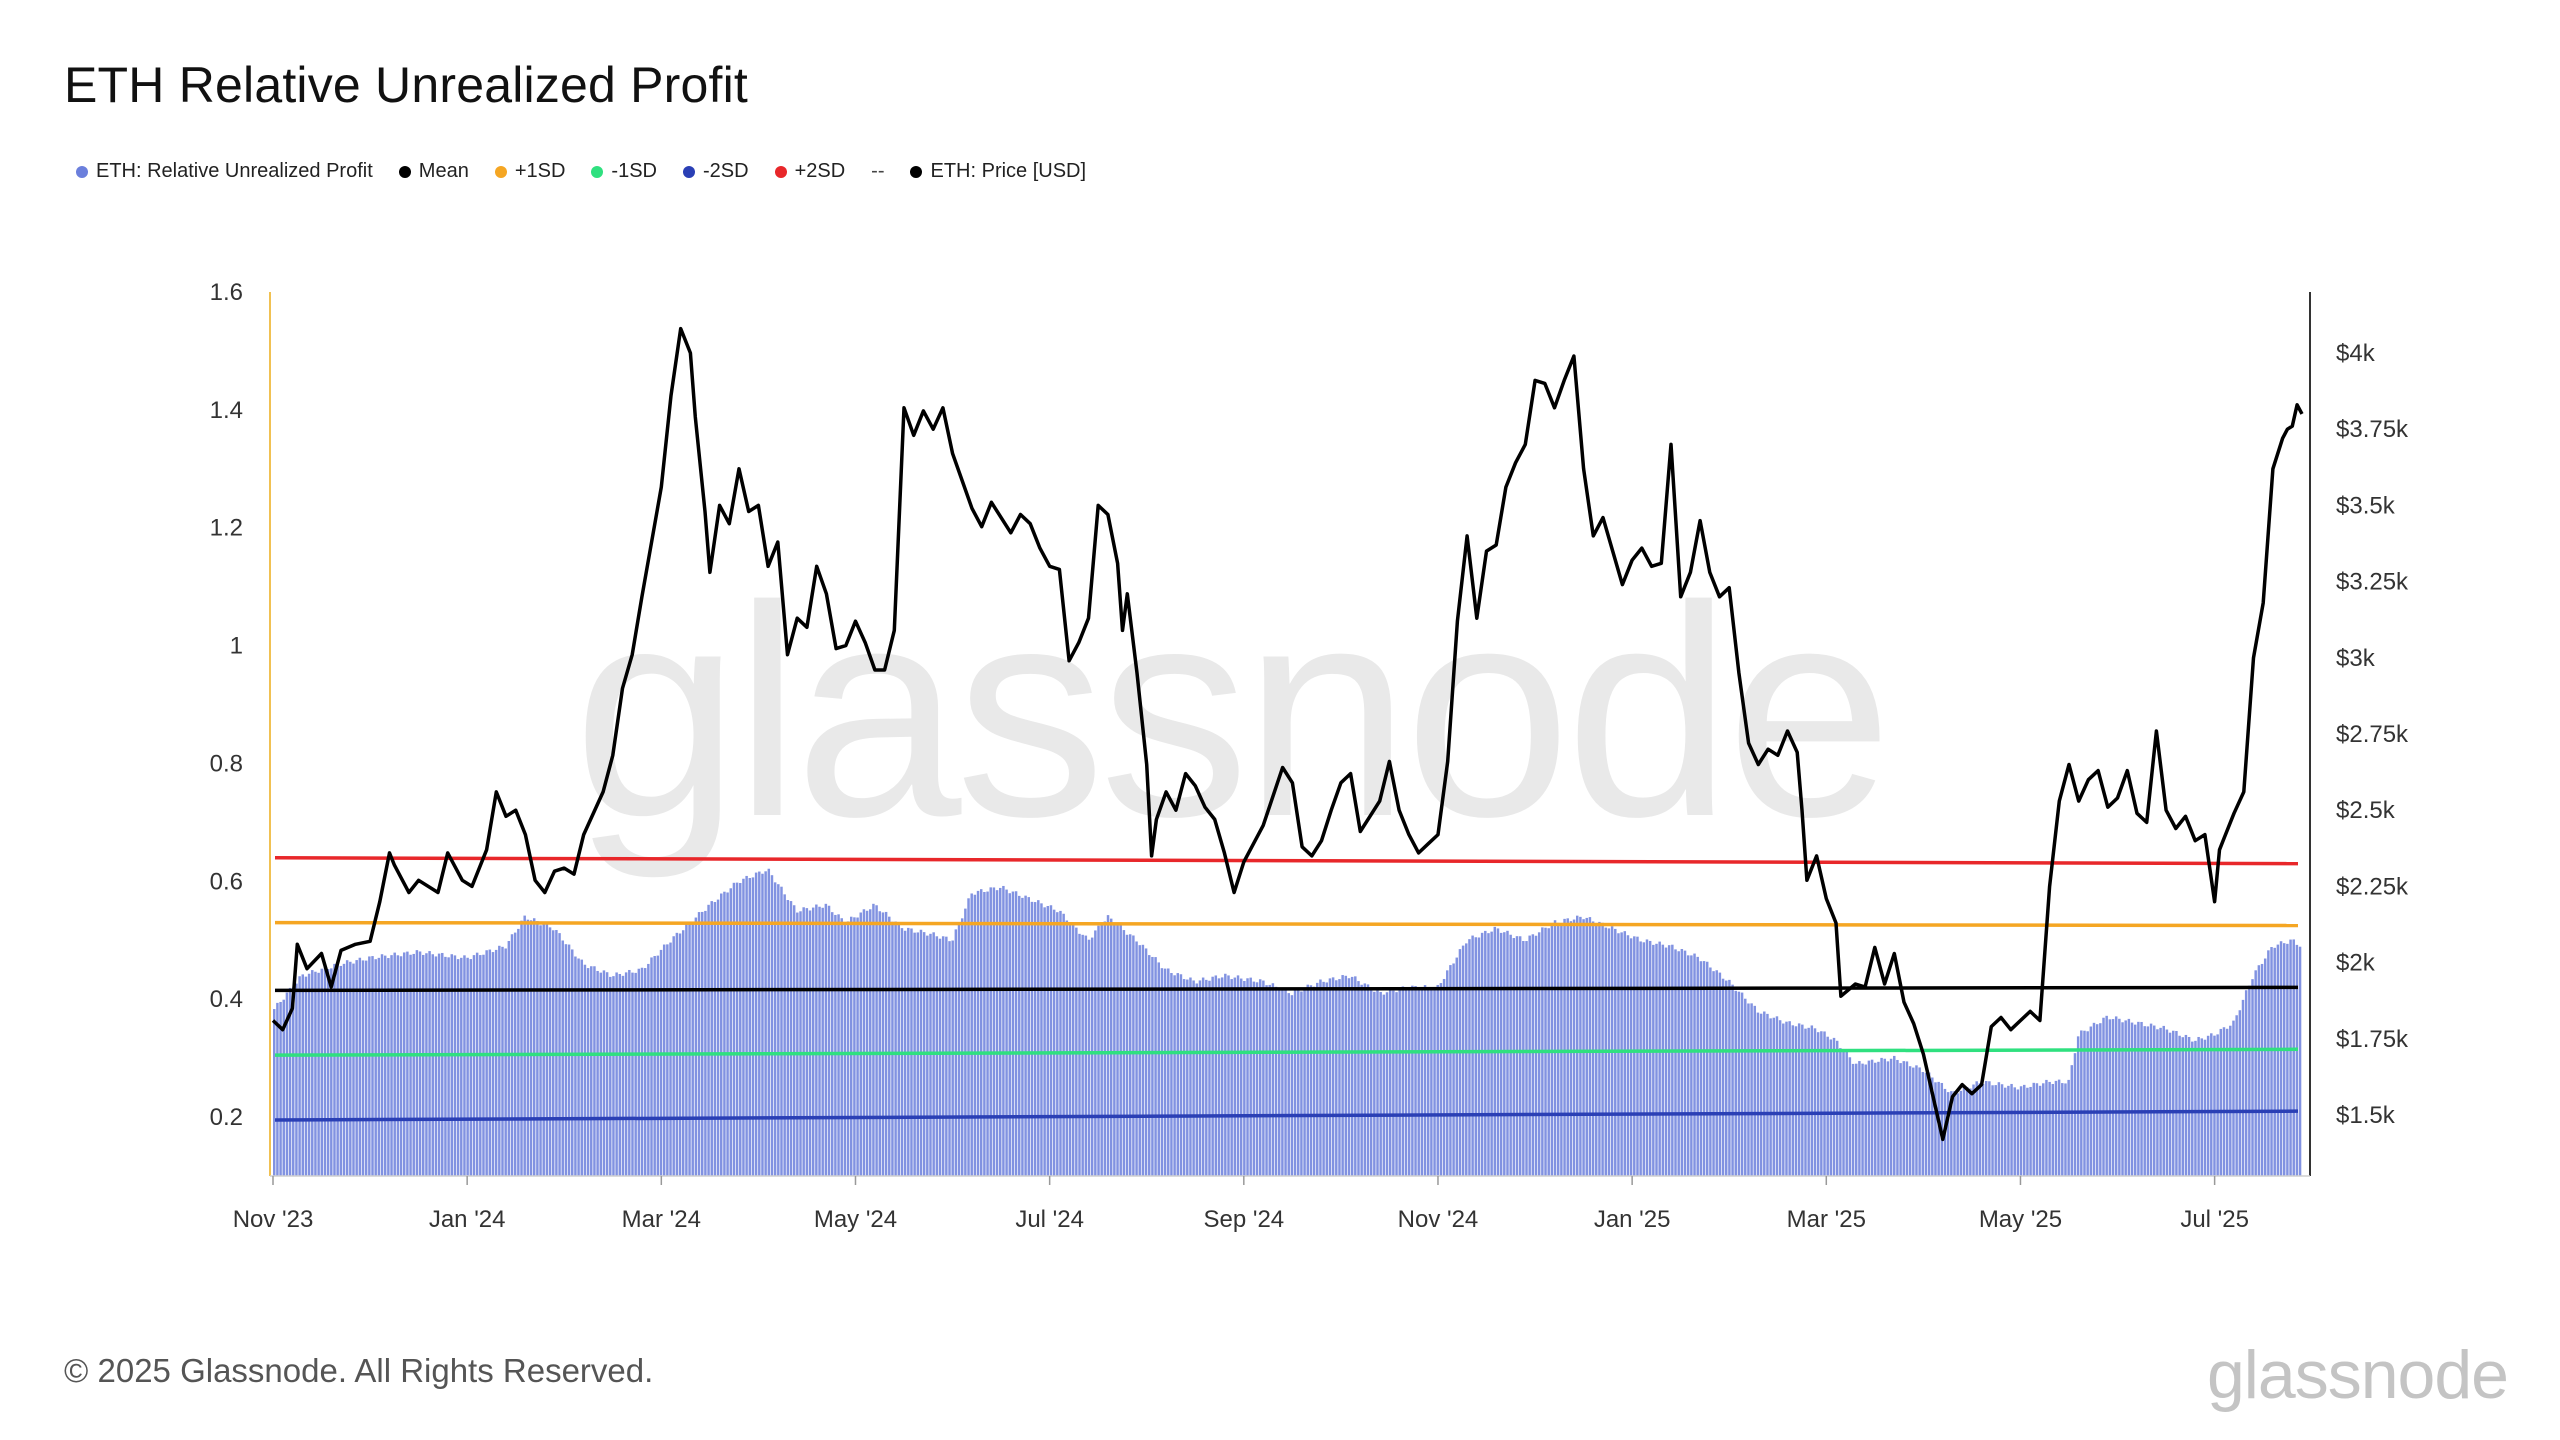 This screenshot has width=2560, height=1440. I want to click on legend-item-rup: ETH: Relative Unrealized Profit, so click(224, 171).